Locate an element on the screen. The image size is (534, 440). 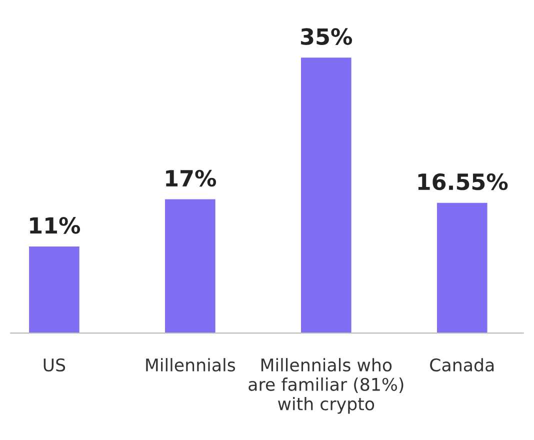
data-label: 11% is located at coordinates (55, 225).